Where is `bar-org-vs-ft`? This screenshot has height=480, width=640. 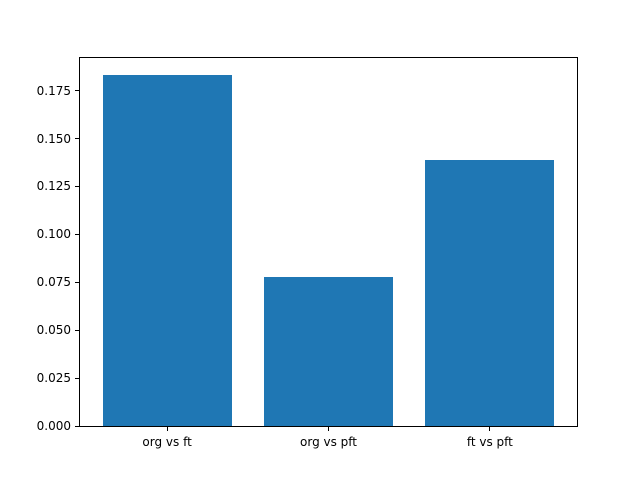 bar-org-vs-ft is located at coordinates (167, 250).